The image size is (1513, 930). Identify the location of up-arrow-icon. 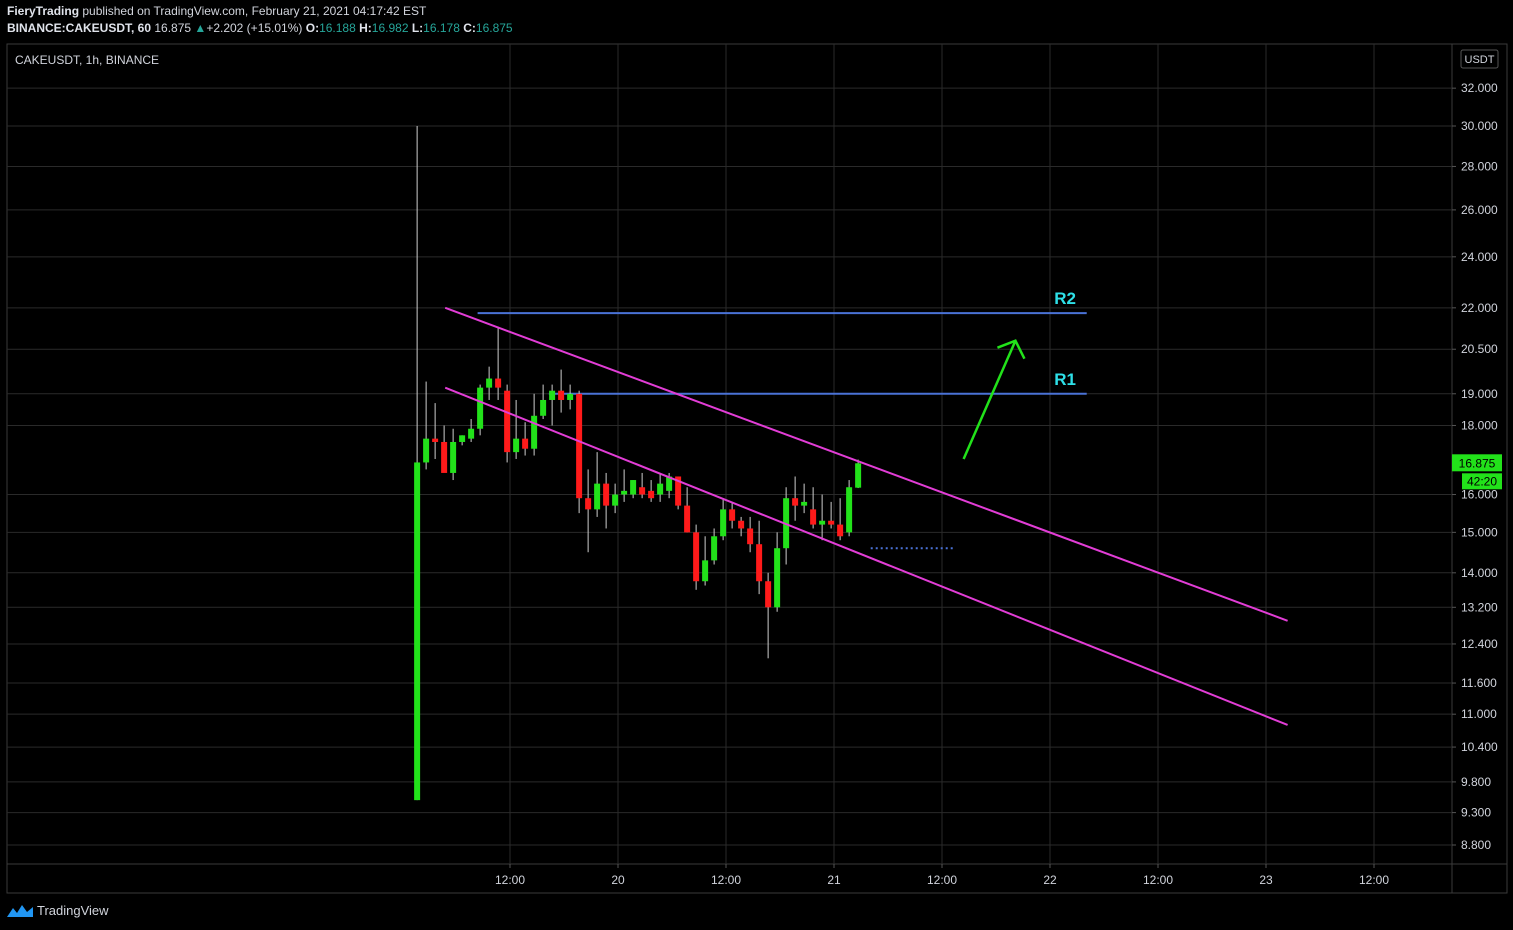
(1011, 349).